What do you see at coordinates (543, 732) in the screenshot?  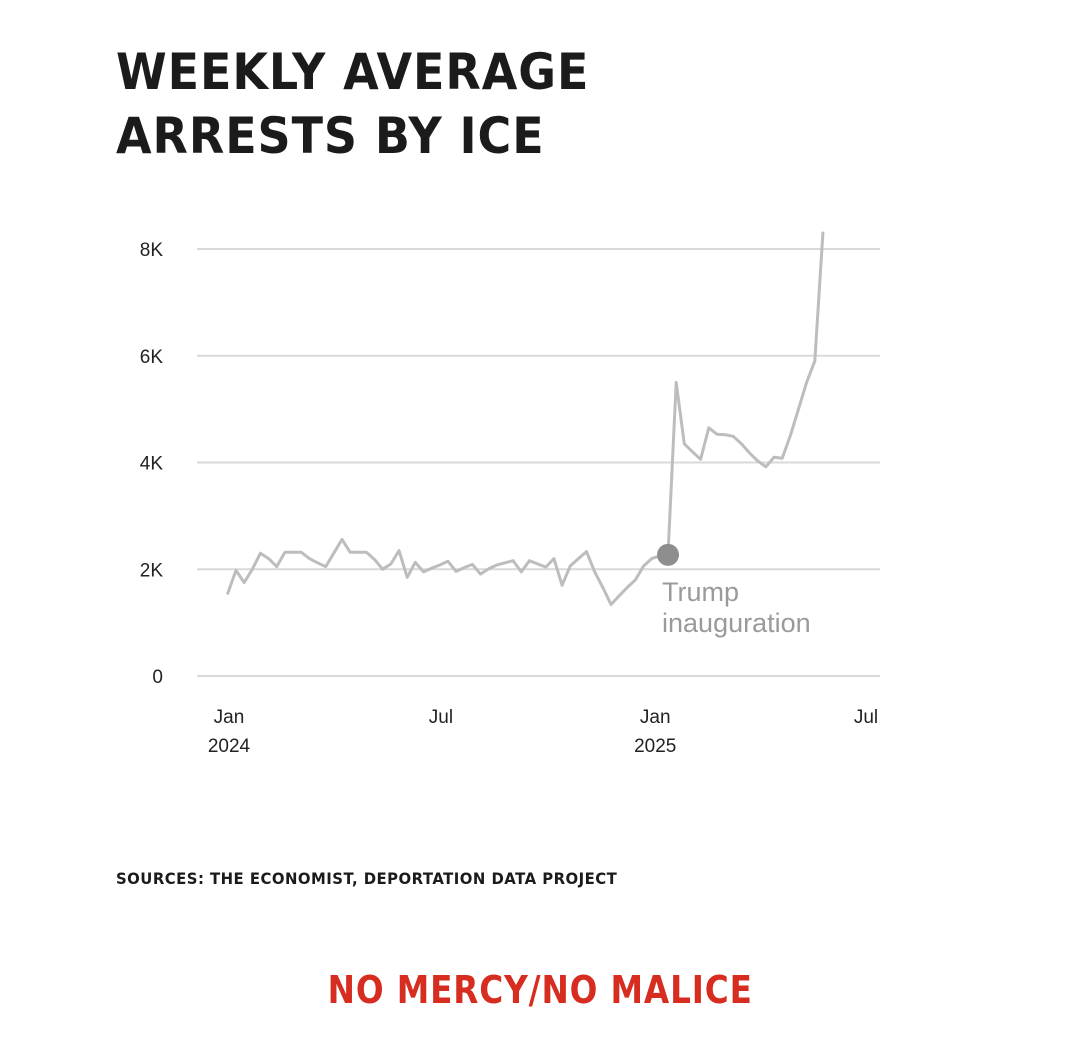 I see `x-axis-ticks: Jan 2024 Jul Jan 2025 Jul` at bounding box center [543, 732].